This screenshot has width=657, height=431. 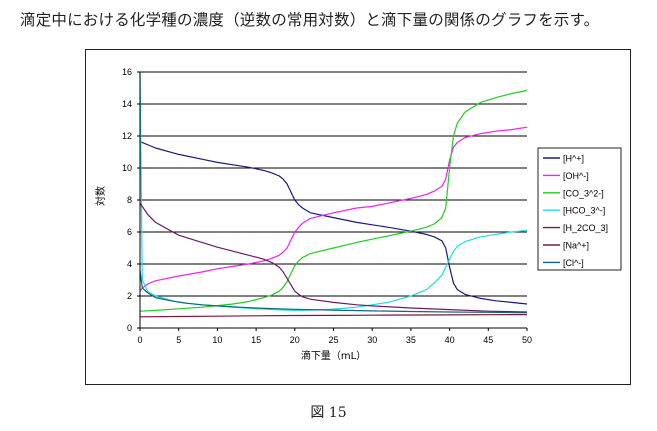 I want to click on legend-label: [H^+], so click(x=573, y=159).